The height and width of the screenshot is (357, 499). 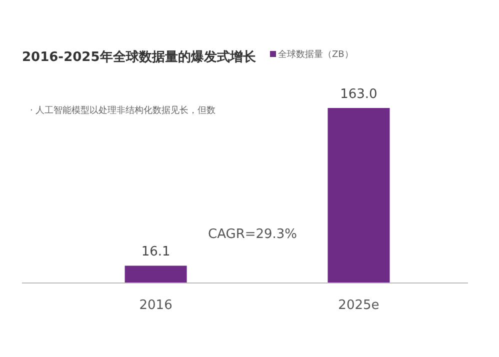 What do you see at coordinates (123, 110) in the screenshot?
I see `annotation: · 人工智能模型以处理非结构化数据见长，但数` at bounding box center [123, 110].